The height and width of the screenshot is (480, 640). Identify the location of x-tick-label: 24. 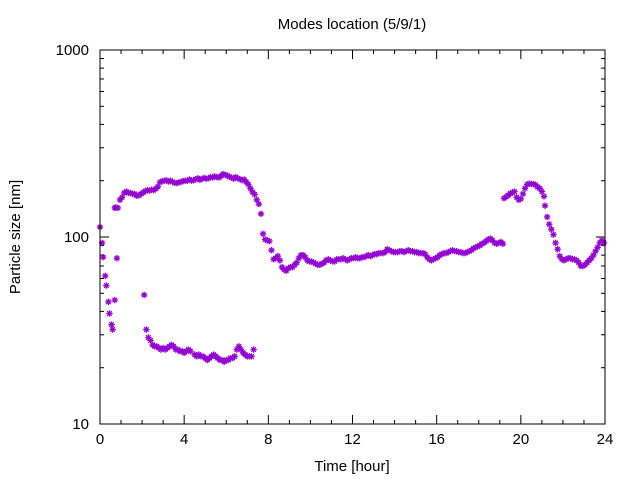
(605, 439).